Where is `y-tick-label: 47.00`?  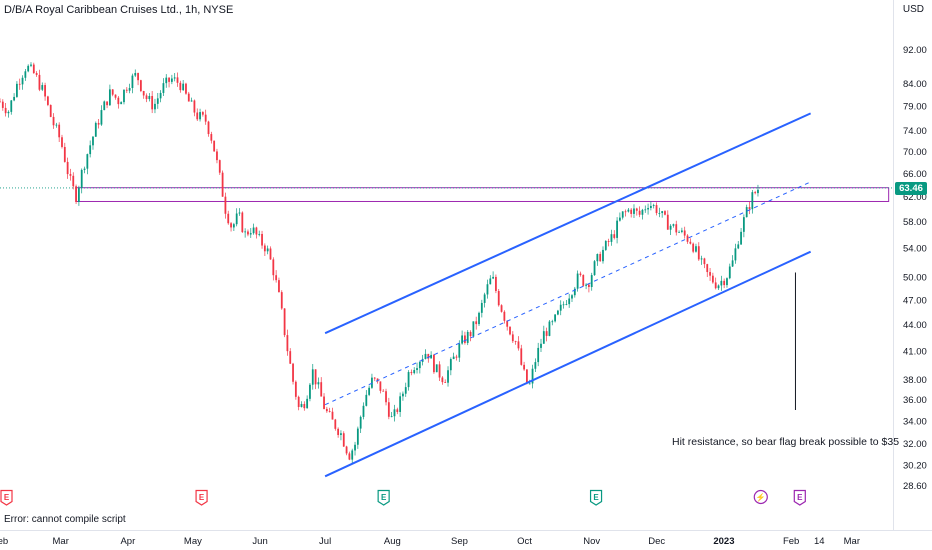
y-tick-label: 47.00 is located at coordinates (915, 300).